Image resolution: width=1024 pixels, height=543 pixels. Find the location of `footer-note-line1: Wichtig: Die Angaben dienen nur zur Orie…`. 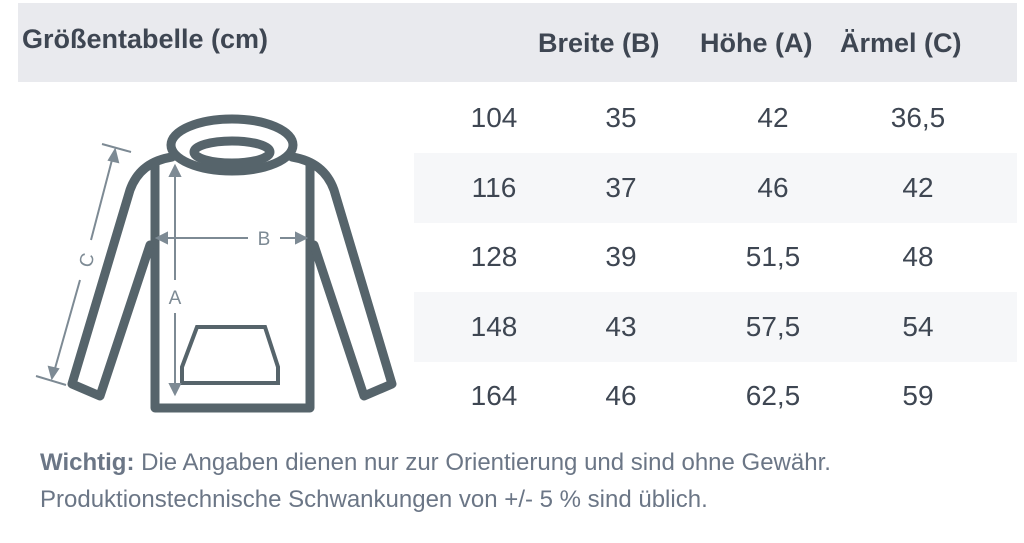

footer-note-line1: Wichtig: Die Angaben dienen nur zur Orie… is located at coordinates (435, 463).